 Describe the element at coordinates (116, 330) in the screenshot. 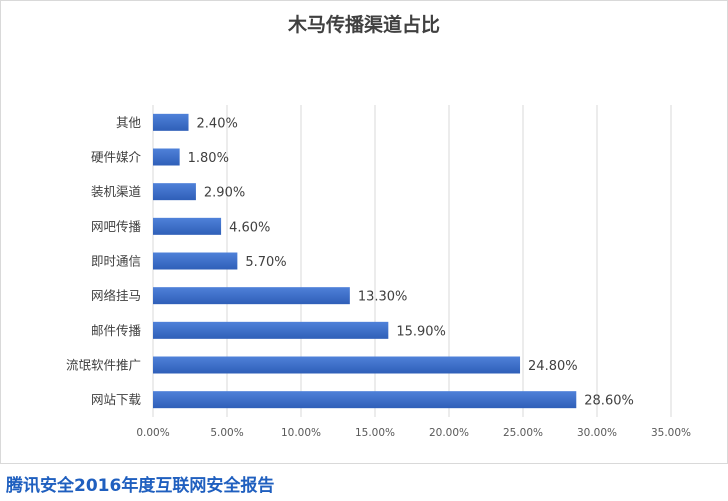

I see `category-label: 邮件传播` at that location.